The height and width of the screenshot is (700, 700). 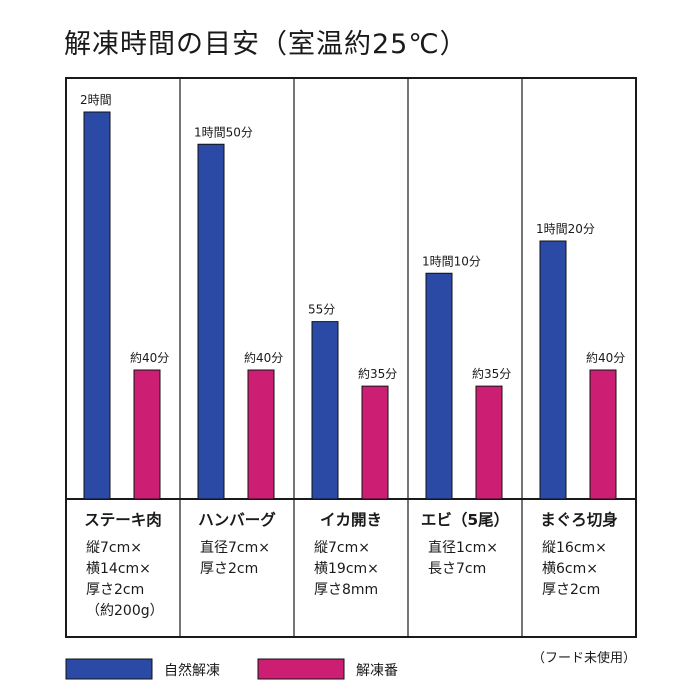 What do you see at coordinates (377, 671) in the screenshot?
I see `legend-label: 解凍番` at bounding box center [377, 671].